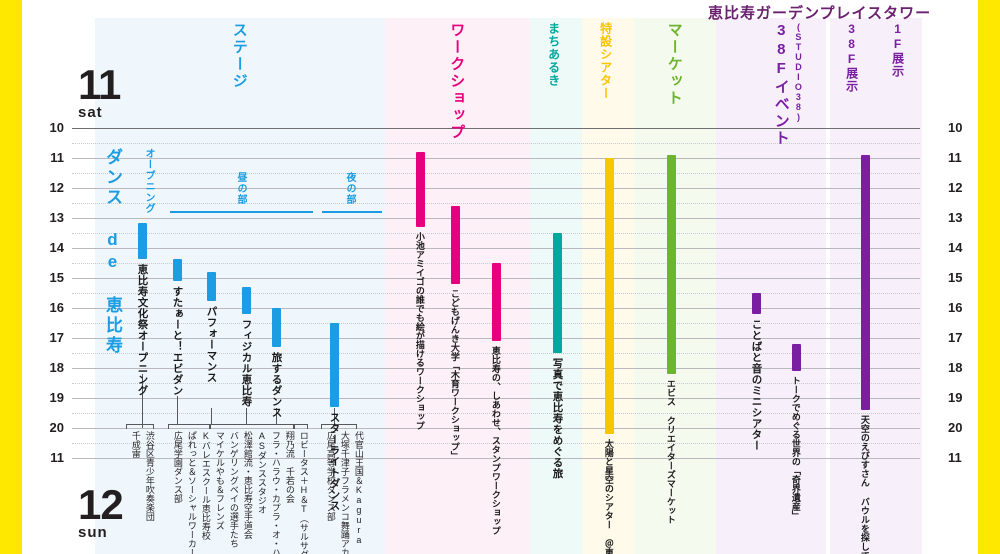  I want to click on hour-label-left-19: 19, so click(56, 397).